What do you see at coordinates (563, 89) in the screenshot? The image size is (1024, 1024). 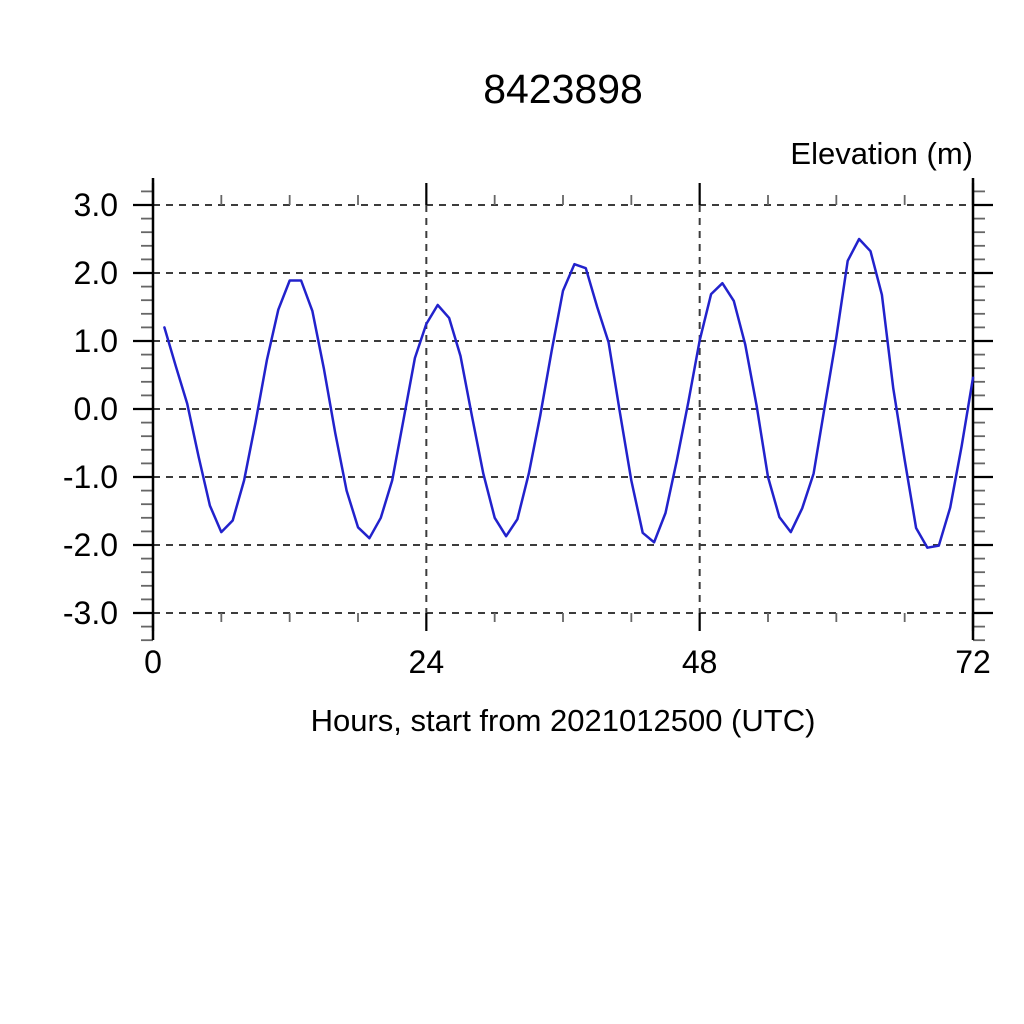 I see `page-title: 8423898` at bounding box center [563, 89].